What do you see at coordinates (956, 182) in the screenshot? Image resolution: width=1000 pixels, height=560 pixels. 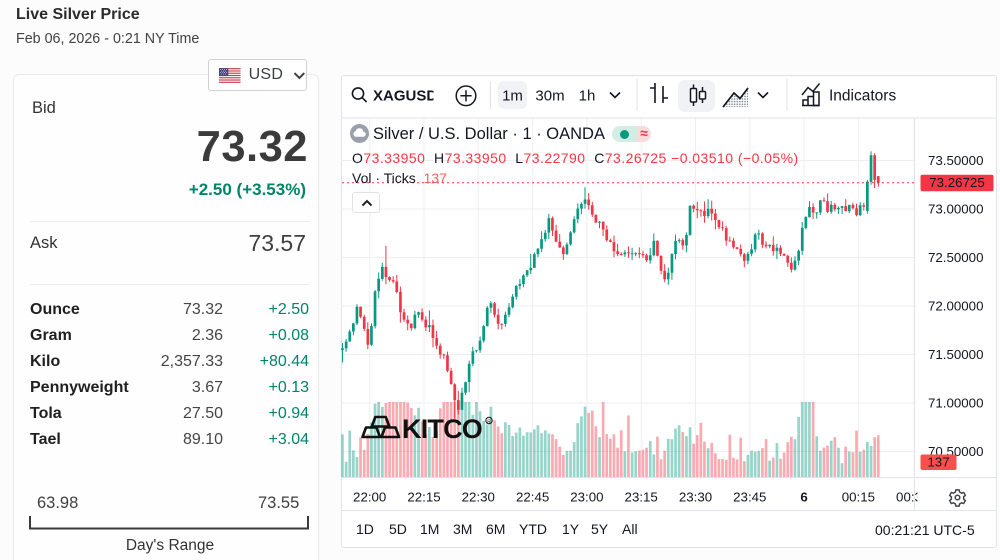 I see `svg-text: 73.26725` at bounding box center [956, 182].